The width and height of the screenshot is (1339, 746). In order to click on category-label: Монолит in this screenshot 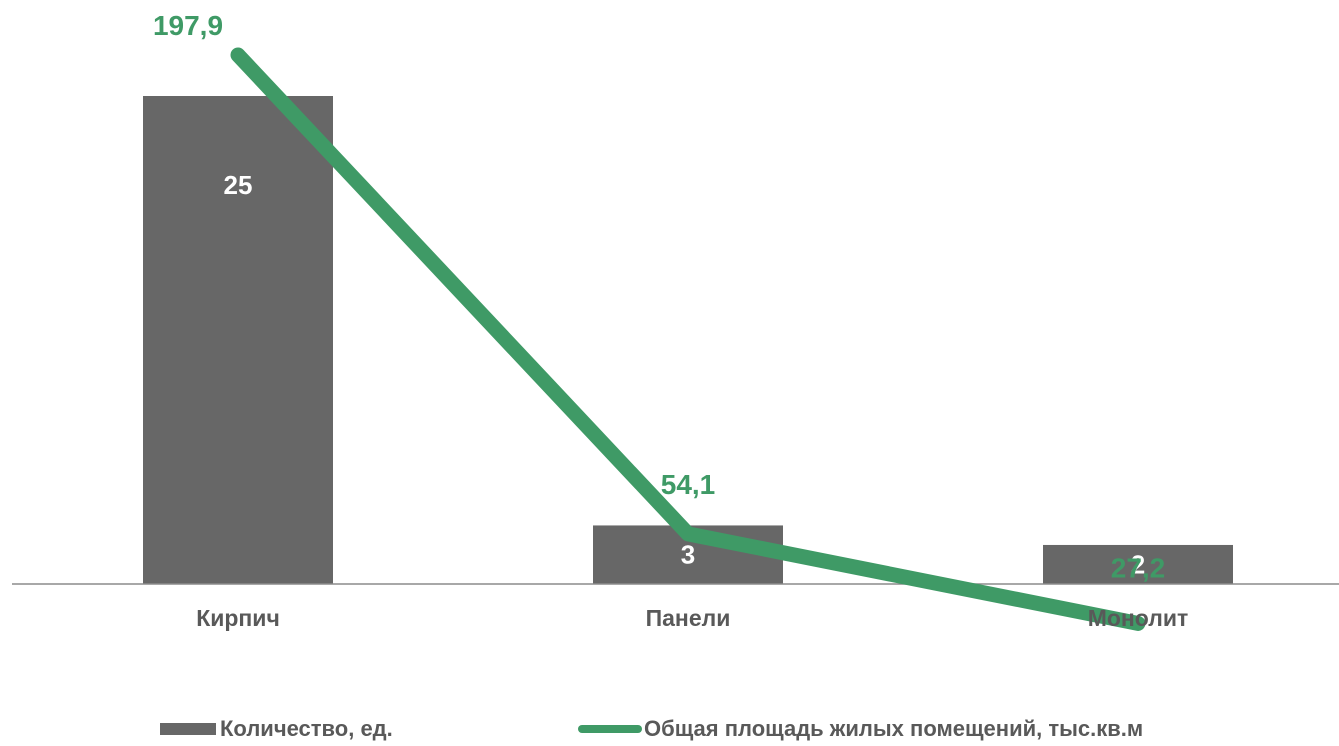, I will do `click(1138, 618)`.